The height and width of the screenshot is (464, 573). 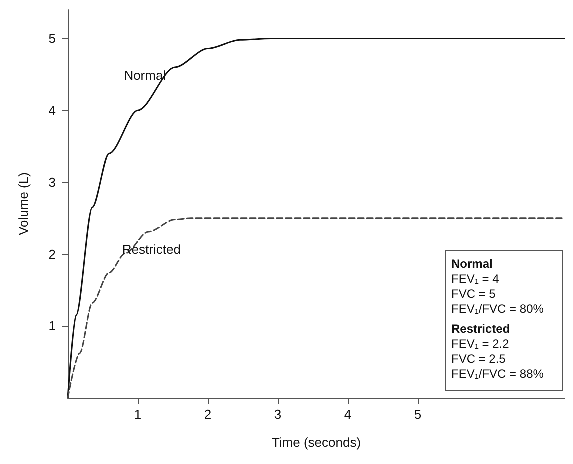 What do you see at coordinates (145, 75) in the screenshot?
I see `series-label: Normal` at bounding box center [145, 75].